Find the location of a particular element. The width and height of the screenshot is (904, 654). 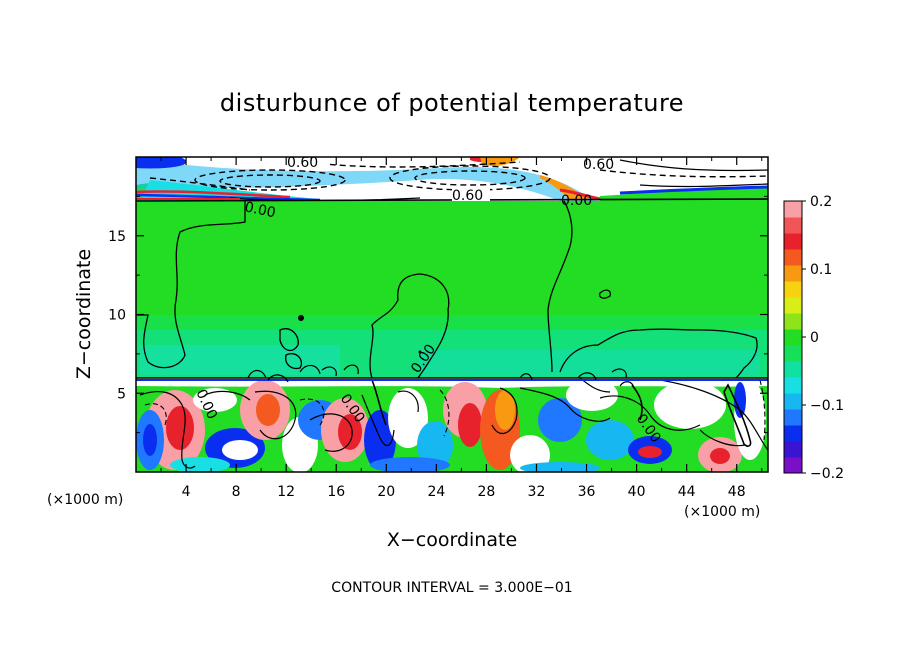

x-tick-label: 20 is located at coordinates (386, 492).